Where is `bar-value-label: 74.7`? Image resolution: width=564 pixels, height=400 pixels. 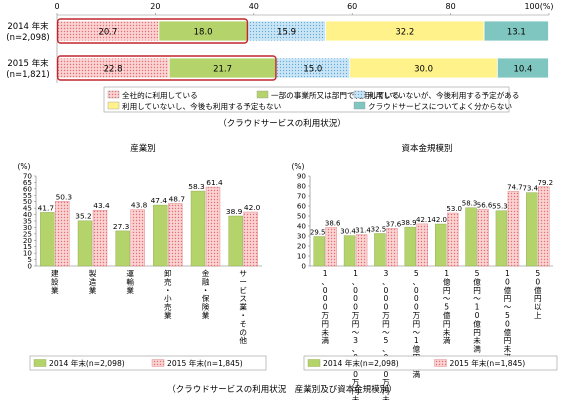
bar-value-label: 74.7 is located at coordinates (515, 187).